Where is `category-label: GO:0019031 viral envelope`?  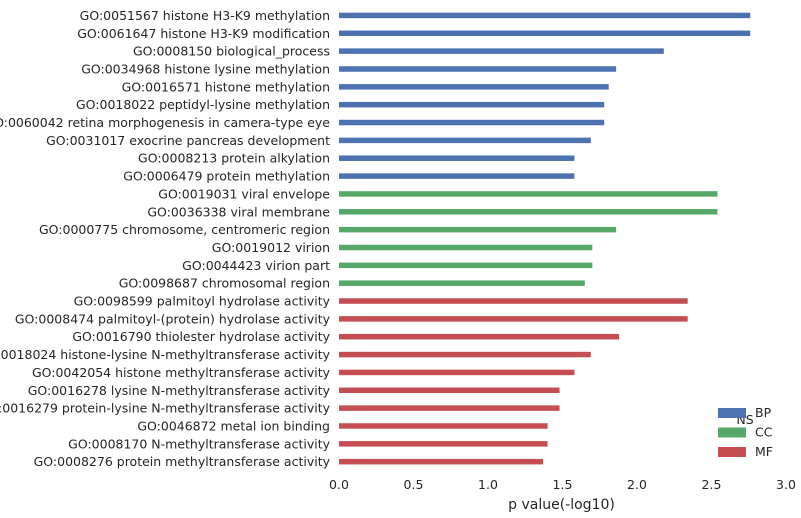
category-label: GO:0019031 viral envelope is located at coordinates (244, 193).